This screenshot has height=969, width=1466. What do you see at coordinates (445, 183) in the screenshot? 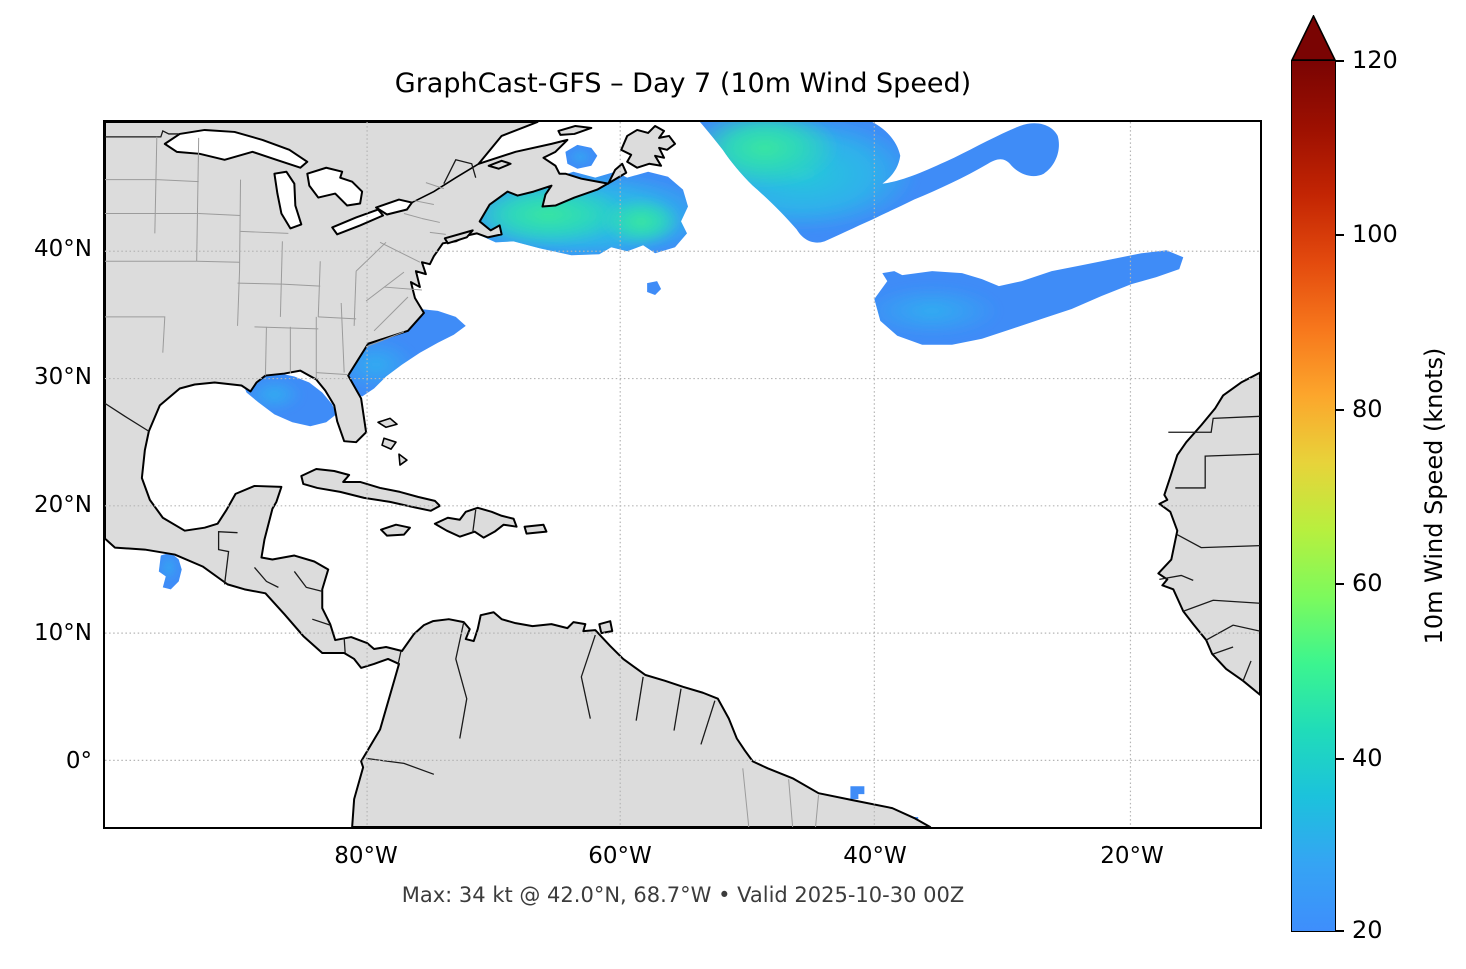
I see `st-lawrence-river` at bounding box center [445, 183].